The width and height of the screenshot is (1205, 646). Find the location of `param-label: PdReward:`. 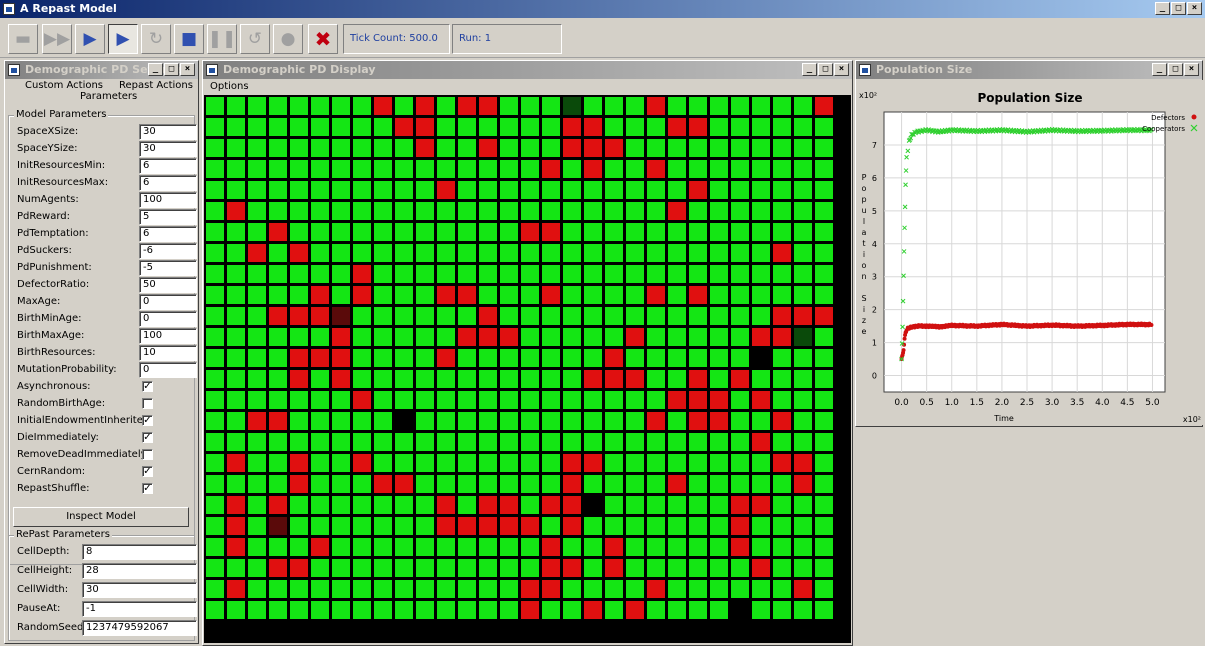

param-label: PdReward: is located at coordinates (43, 216).